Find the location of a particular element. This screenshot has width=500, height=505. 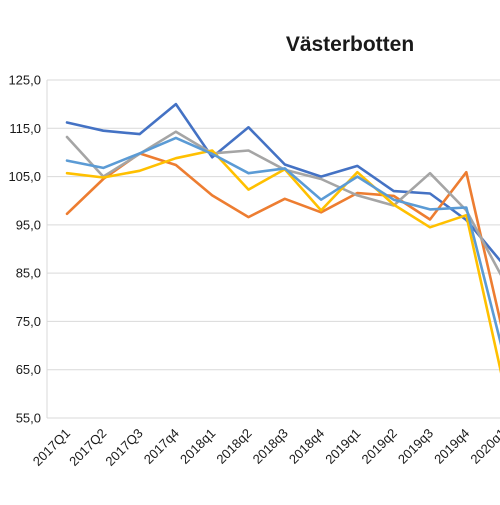

x-tick-label: 2019q2 is located at coordinates (379, 446).